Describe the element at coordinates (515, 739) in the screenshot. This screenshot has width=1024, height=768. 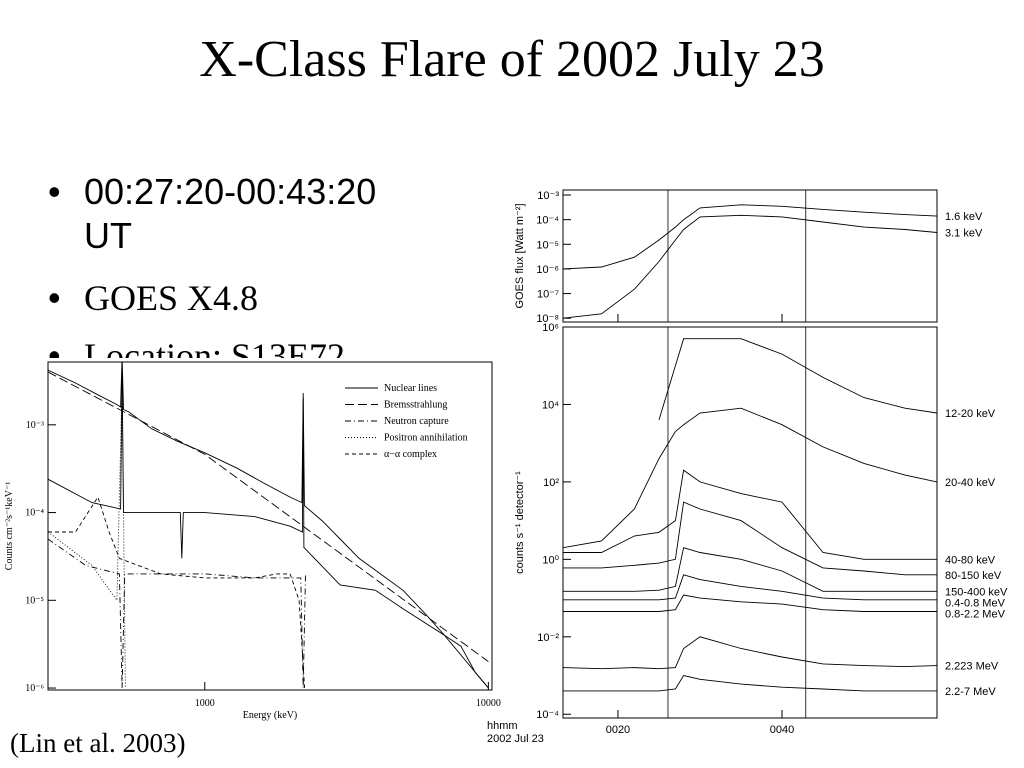
I see `date-label: 2002 Jul 23` at that location.